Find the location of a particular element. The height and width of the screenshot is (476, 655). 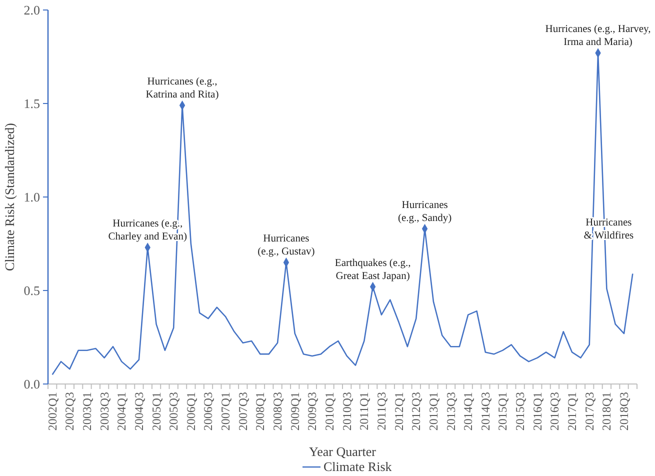

x-tick-label: 2007Q3 is located at coordinates (243, 411).